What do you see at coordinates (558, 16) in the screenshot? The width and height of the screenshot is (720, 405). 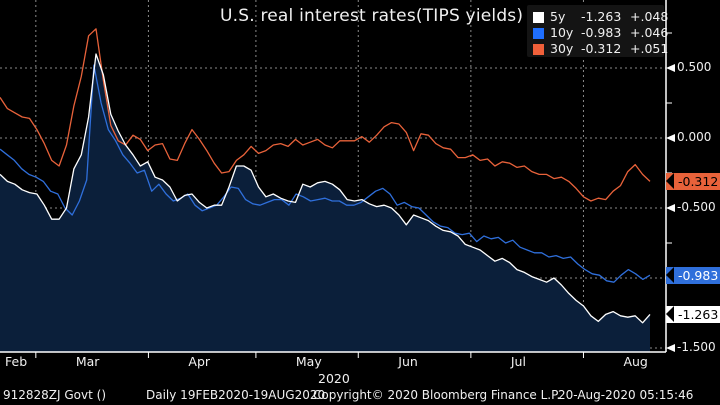 I see `legend-series-name: 5y` at bounding box center [558, 16].